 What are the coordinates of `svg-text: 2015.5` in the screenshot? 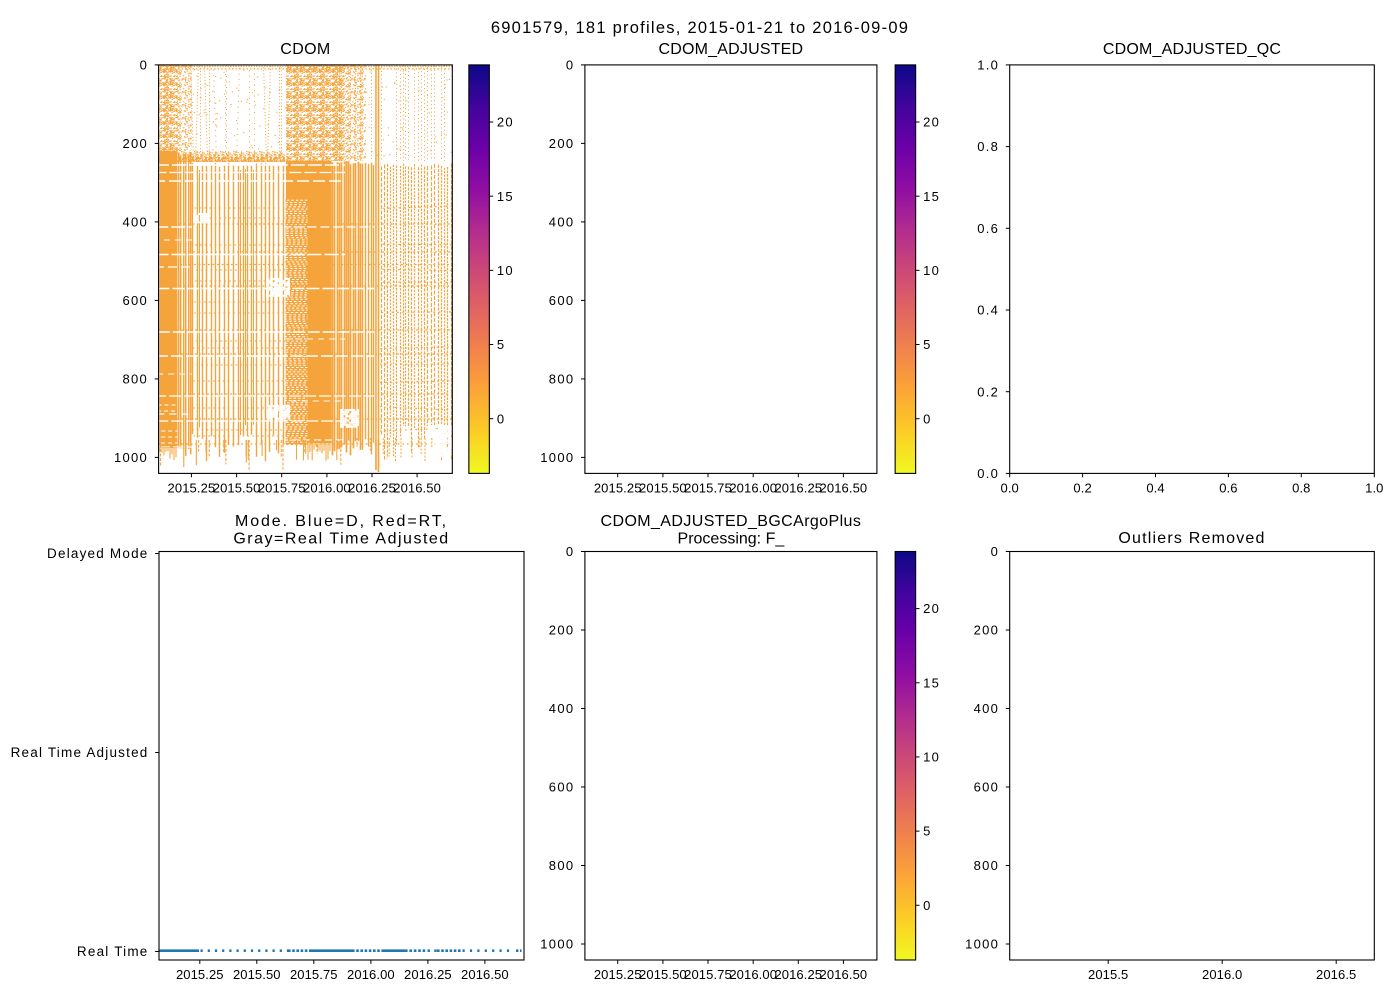 It's located at (1108, 974).